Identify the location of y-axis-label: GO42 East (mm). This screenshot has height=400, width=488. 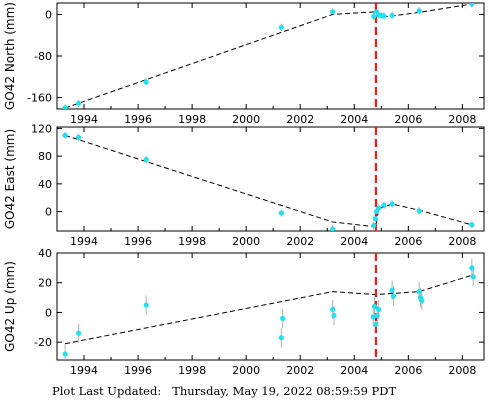
(10, 179).